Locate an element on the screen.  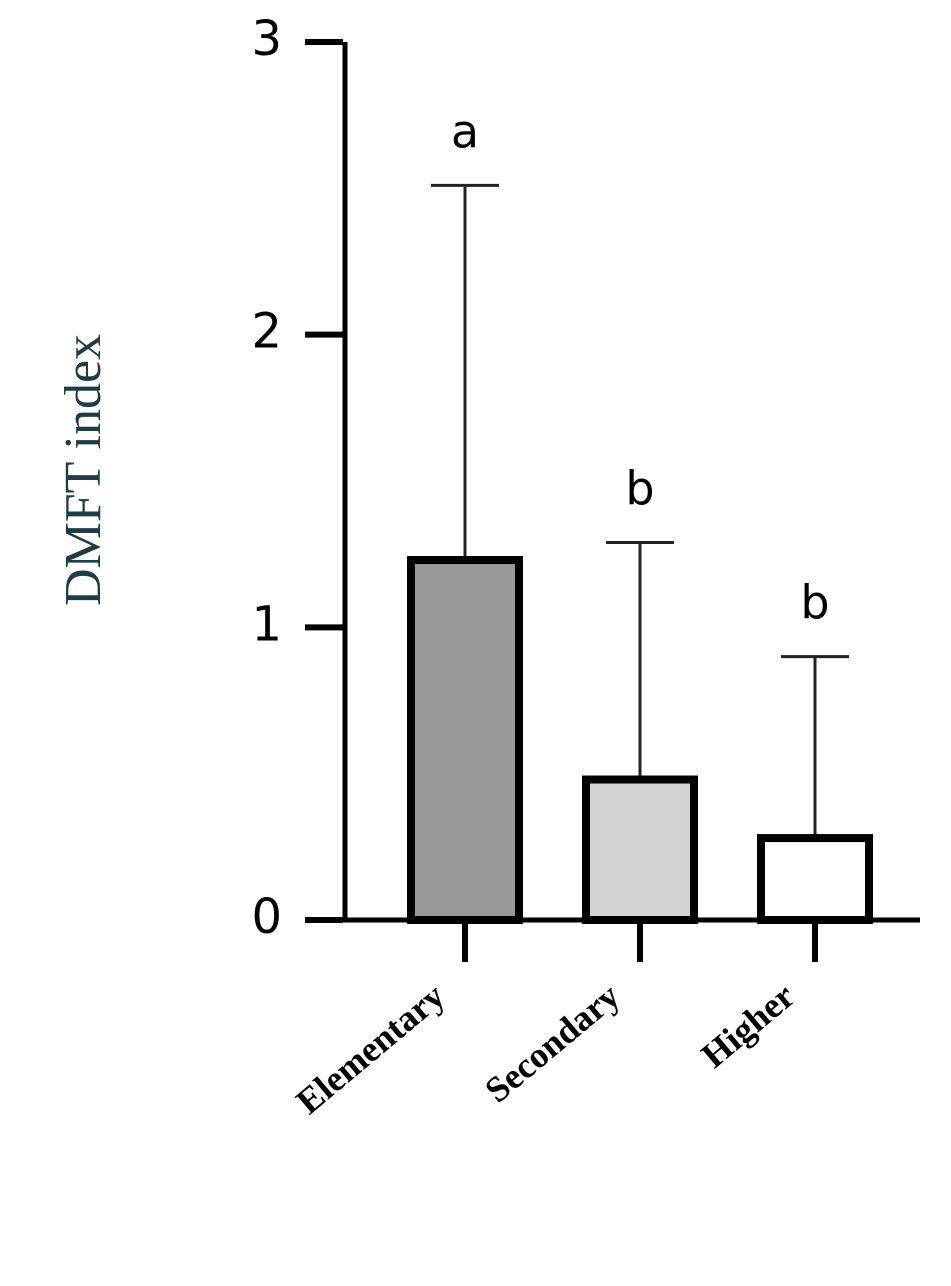
significance-letter: a is located at coordinates (465, 131).